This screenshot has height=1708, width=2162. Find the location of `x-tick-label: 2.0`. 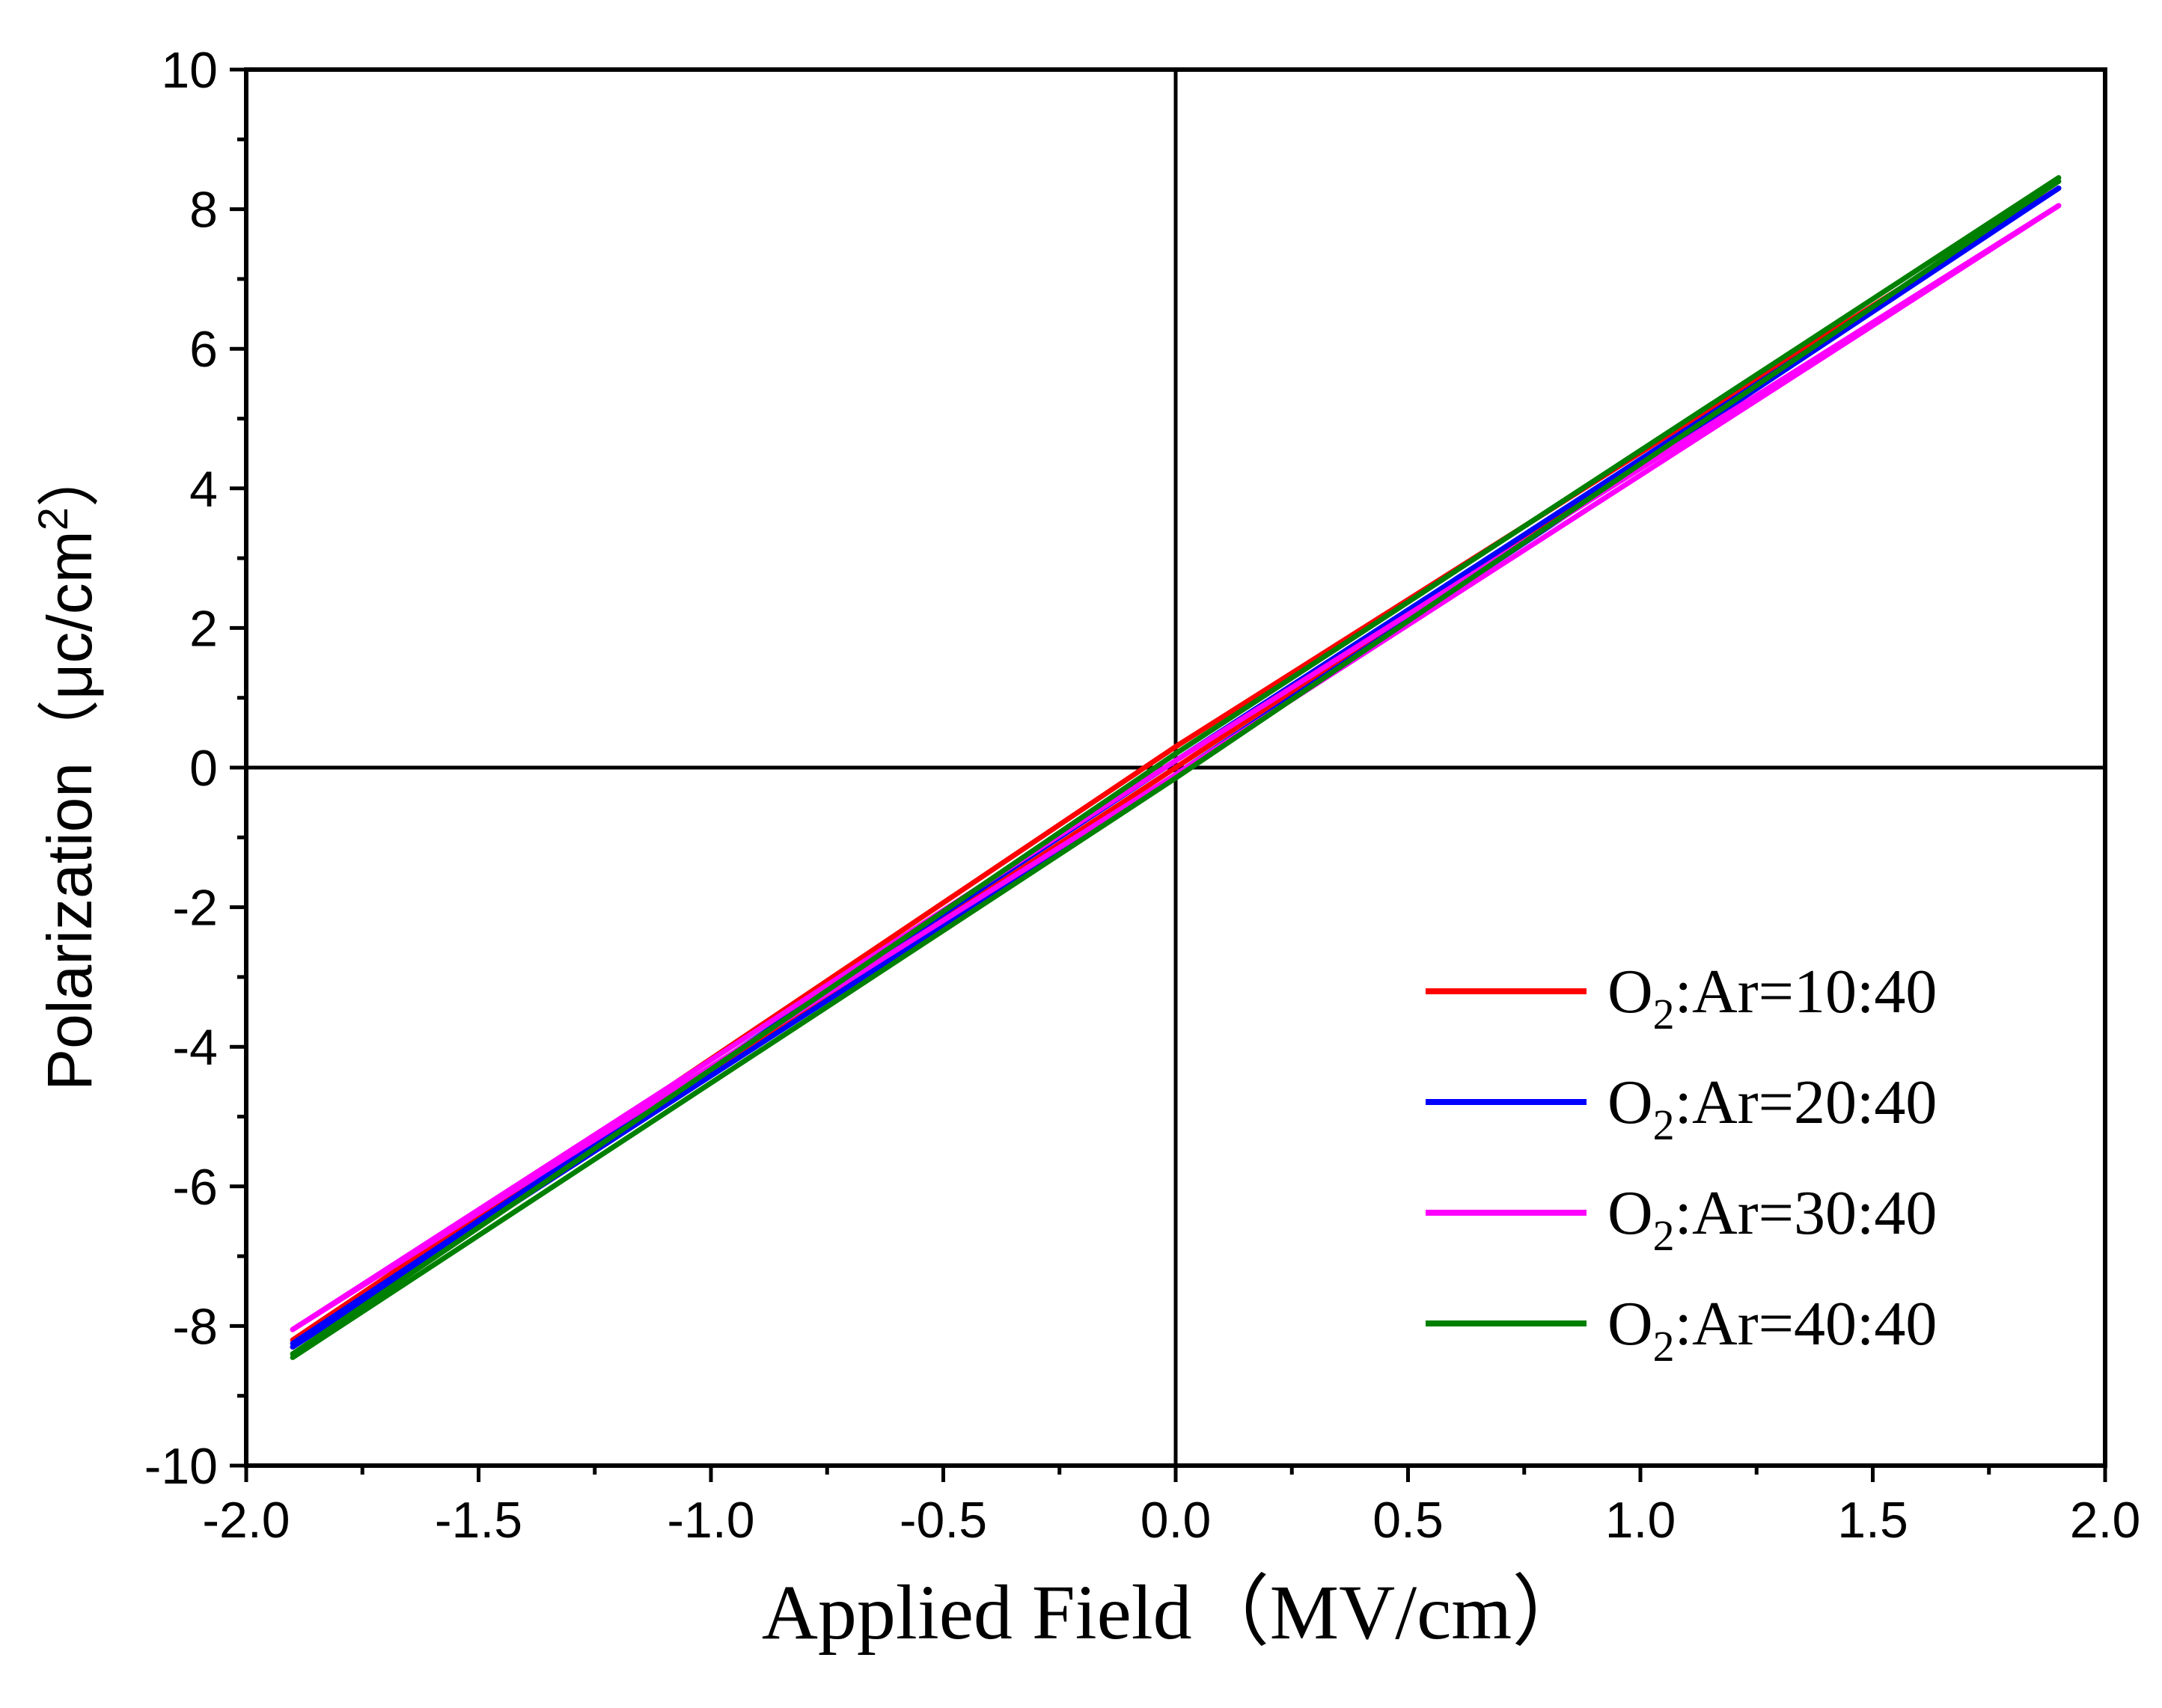

x-tick-label: 2.0 is located at coordinates (2105, 1520).